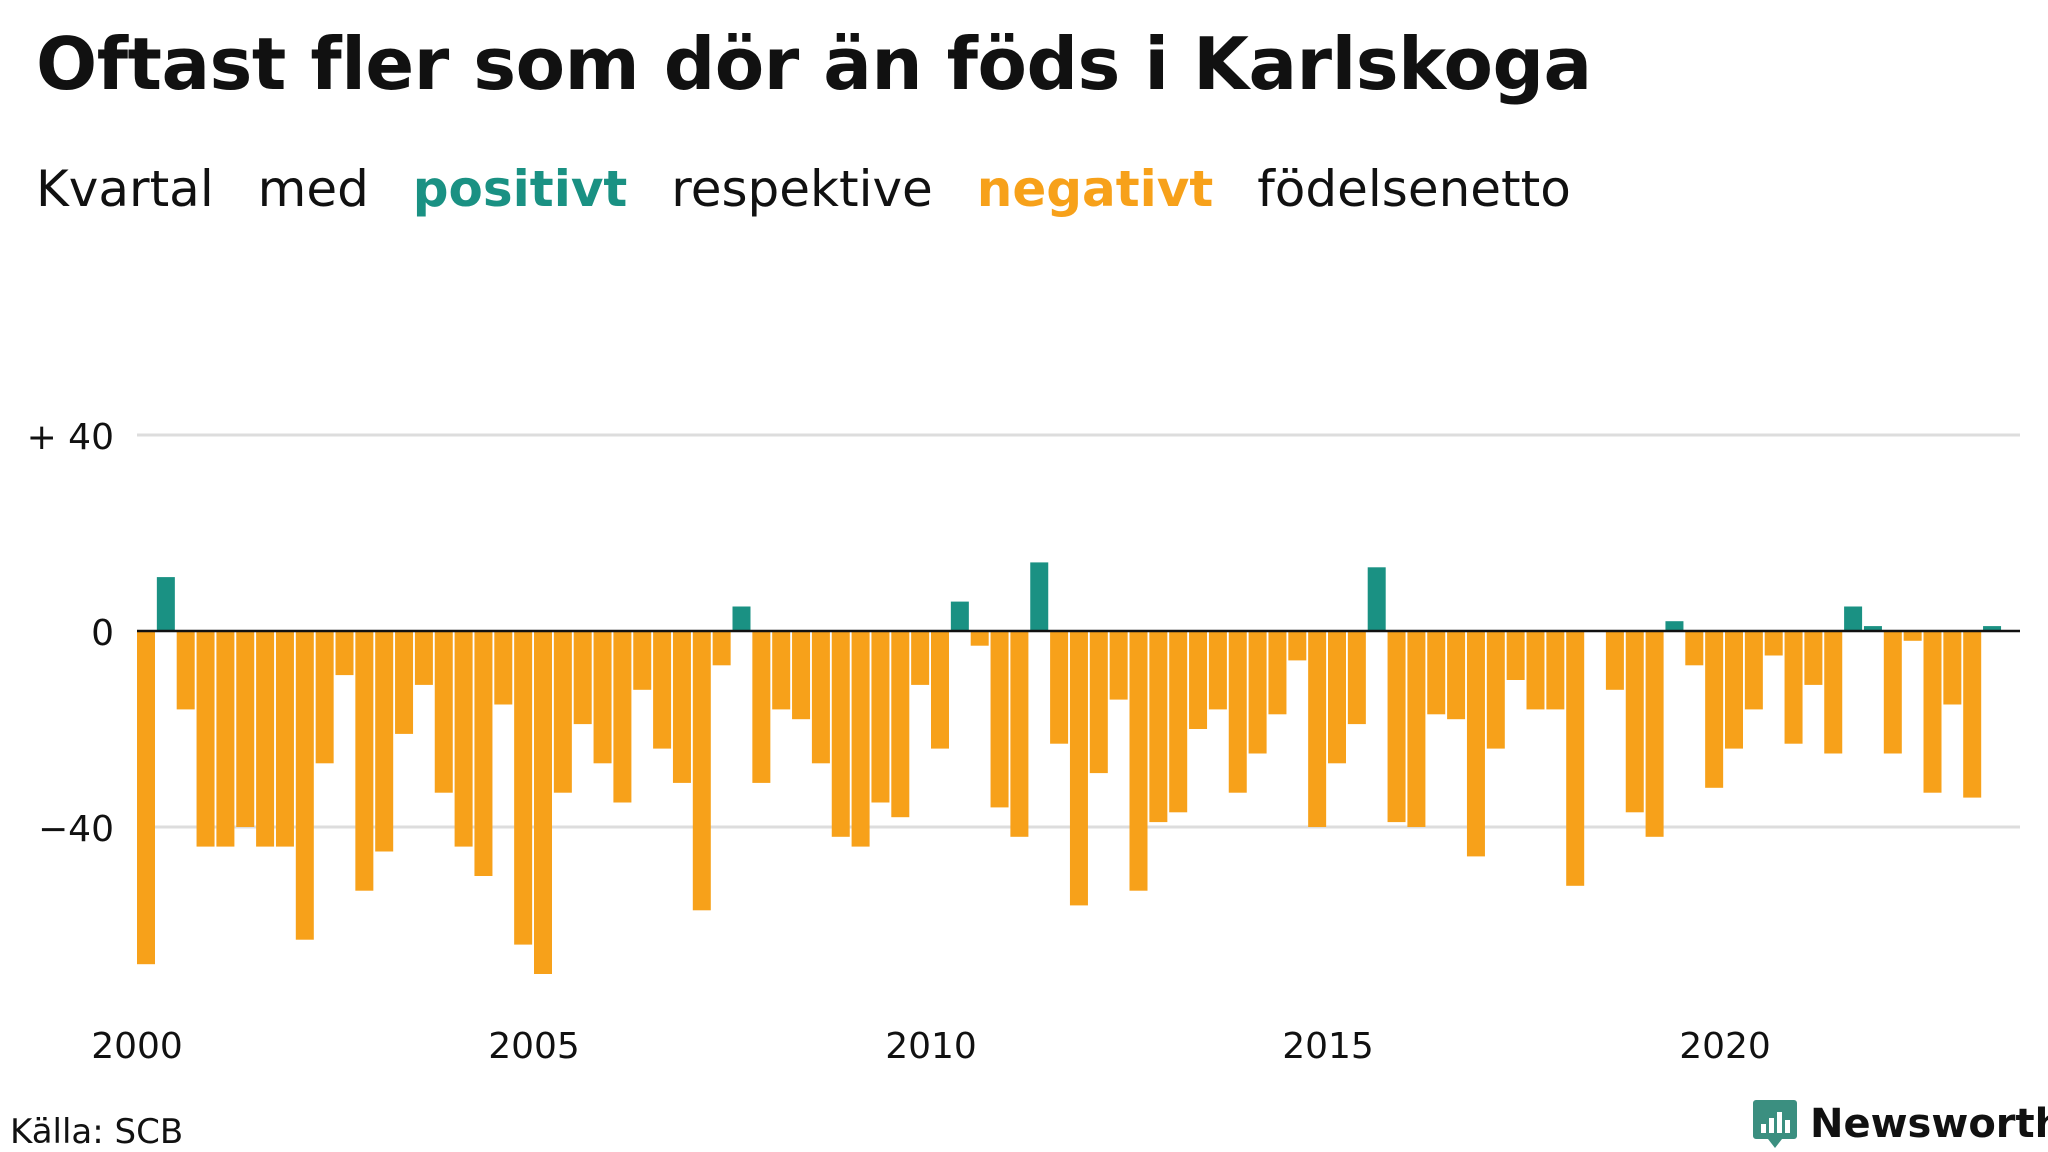 This screenshot has height=1152, width=2048. Describe the element at coordinates (97, 1132) in the screenshot. I see `source-note: Källa: SCB` at that location.